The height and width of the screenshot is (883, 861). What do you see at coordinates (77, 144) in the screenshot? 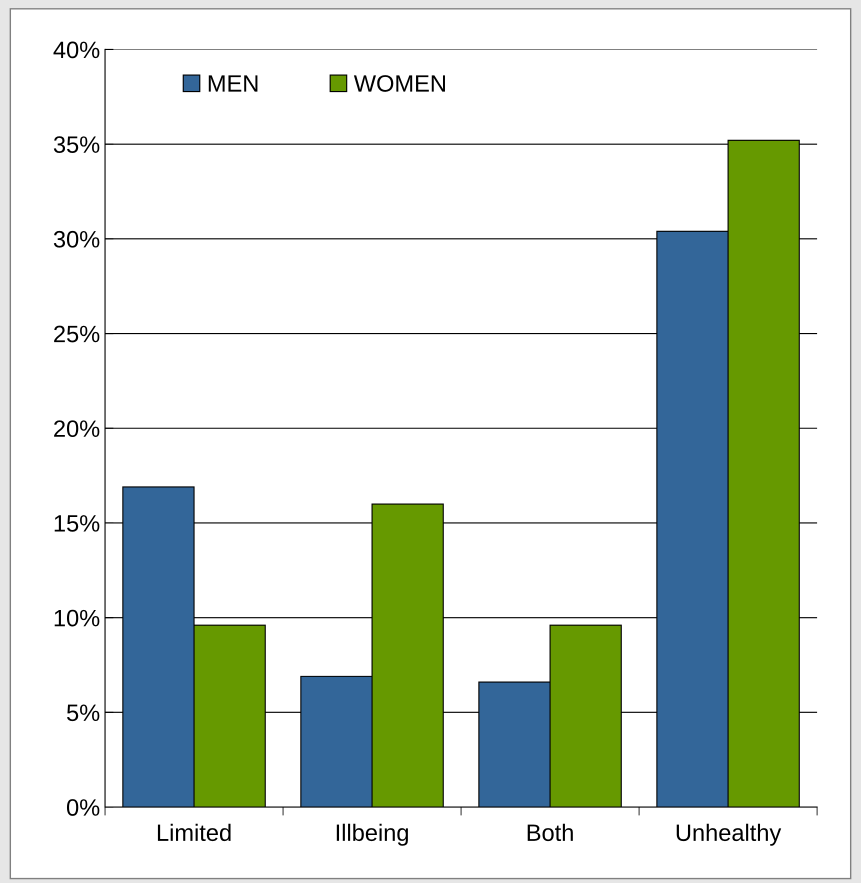
I see `y-tick-label: 35%` at bounding box center [77, 144].